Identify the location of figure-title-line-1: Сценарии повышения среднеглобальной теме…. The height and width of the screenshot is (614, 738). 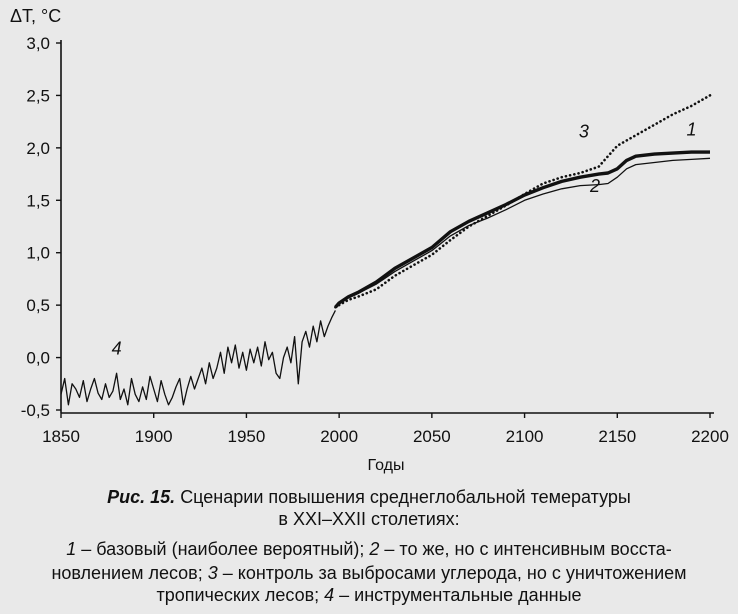
(405, 497).